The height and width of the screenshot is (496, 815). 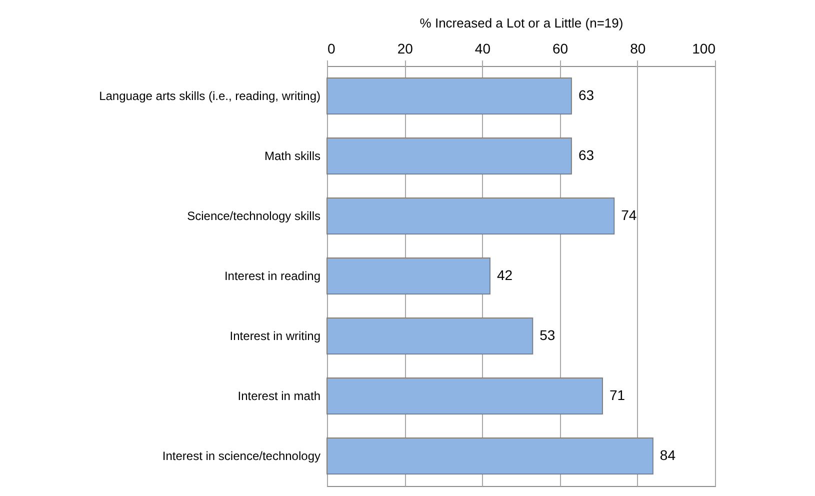 What do you see at coordinates (522, 23) in the screenshot?
I see `x-axis-title: % Increased a Lot or a Little (n=19)` at bounding box center [522, 23].